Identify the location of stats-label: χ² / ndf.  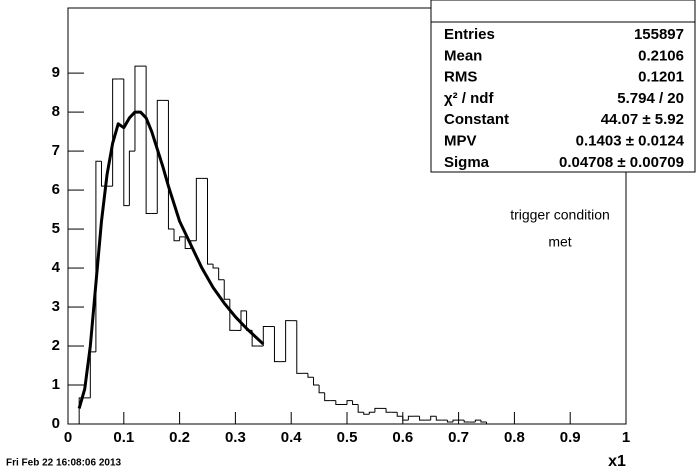
(469, 98).